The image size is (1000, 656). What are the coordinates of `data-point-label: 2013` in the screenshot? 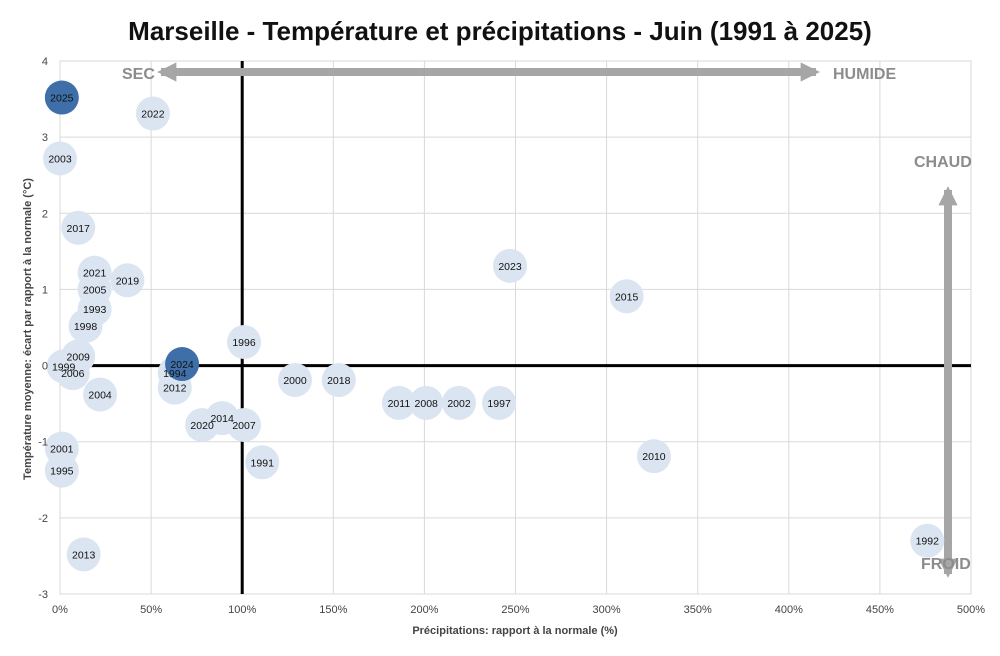 It's located at (84, 555).